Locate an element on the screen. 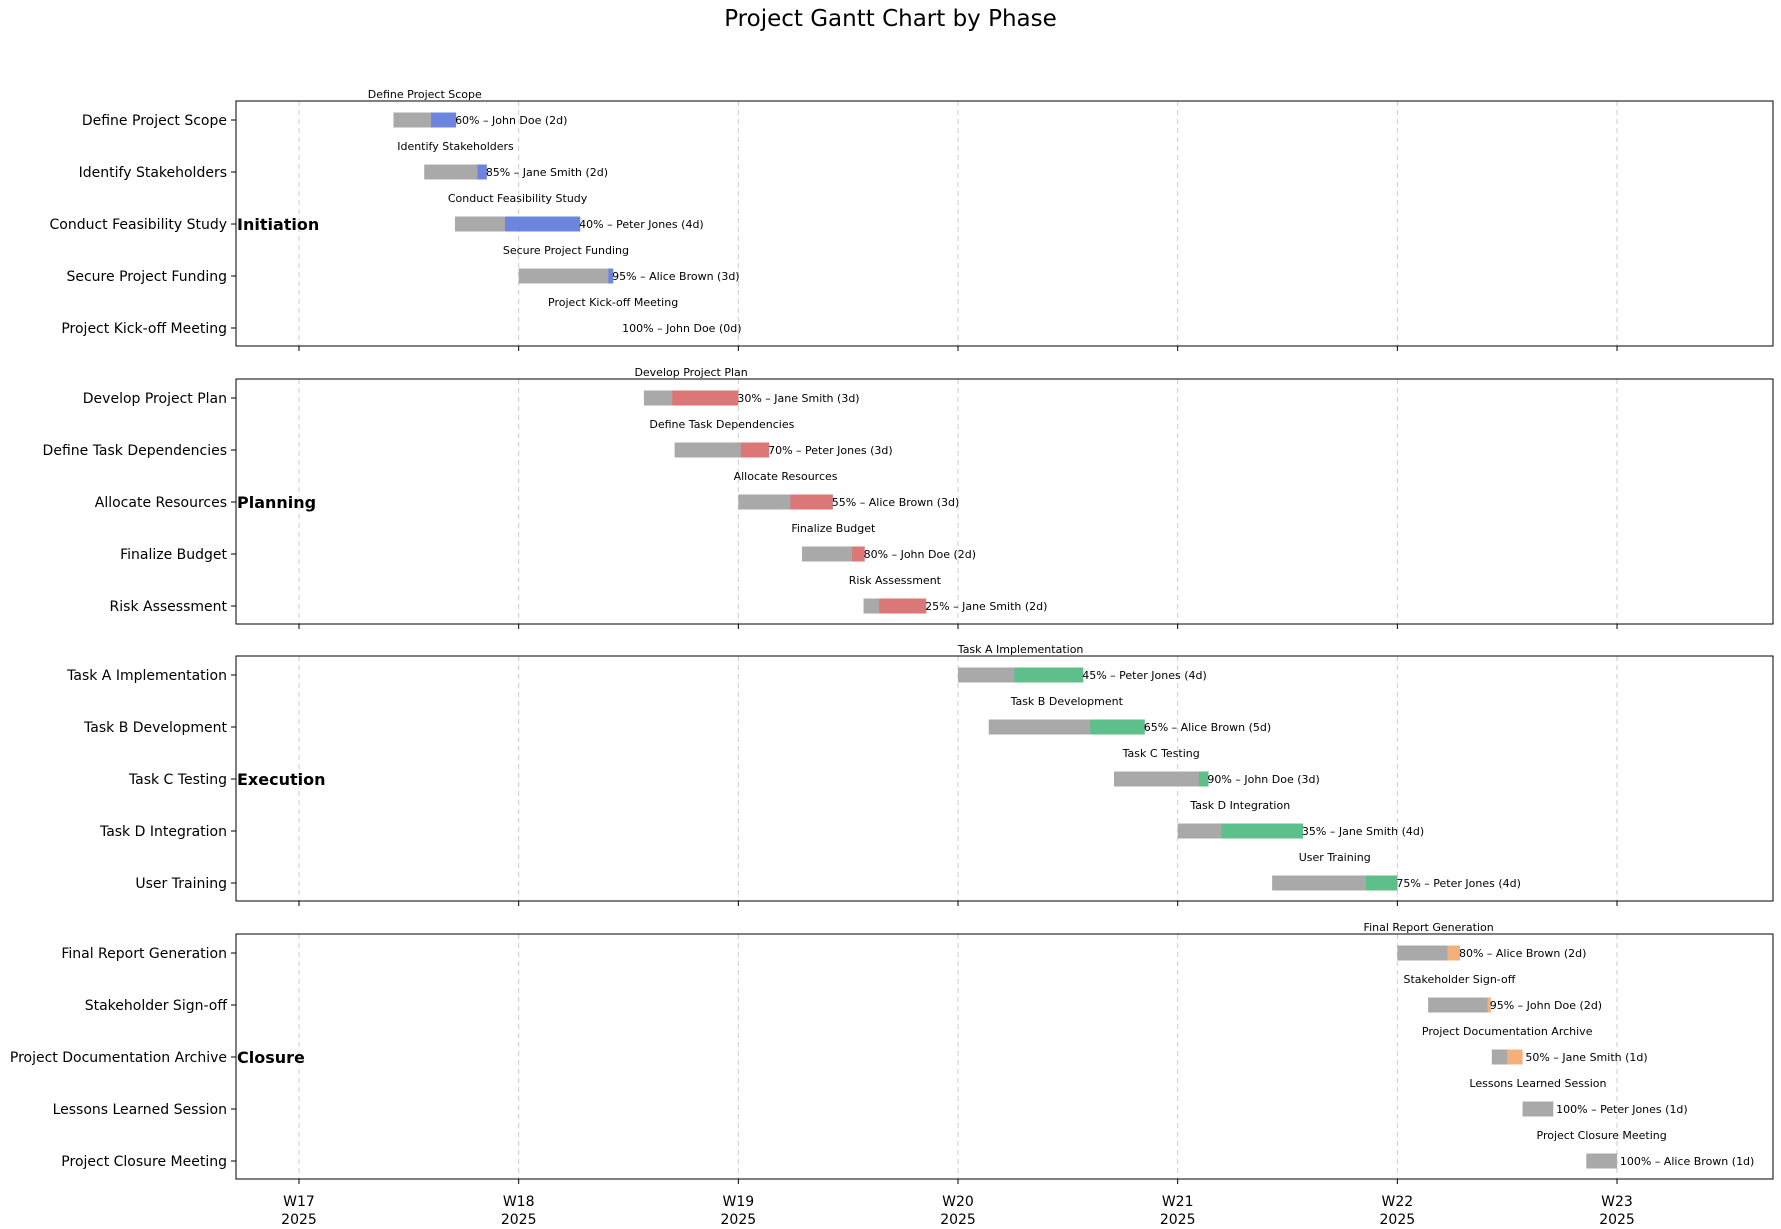 The image size is (1781, 1229). y-tick-label: Project Documentation Archive is located at coordinates (118, 1058).